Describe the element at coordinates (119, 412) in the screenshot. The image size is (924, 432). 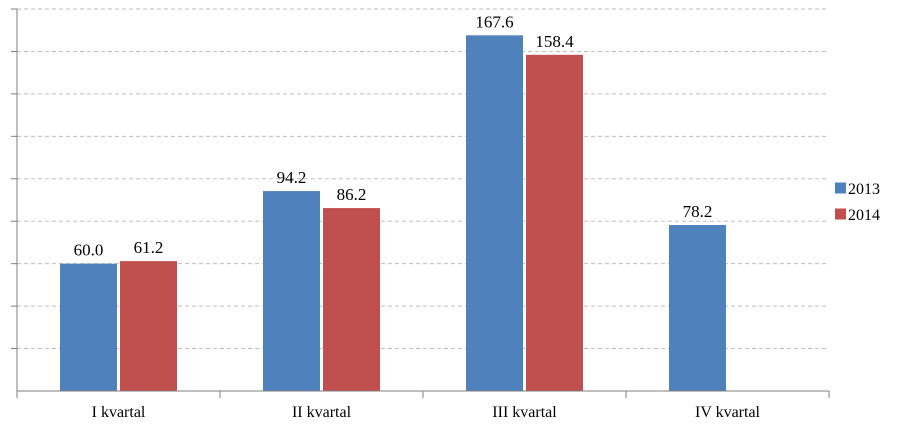
I see `x-tick-label: I kvartal` at that location.